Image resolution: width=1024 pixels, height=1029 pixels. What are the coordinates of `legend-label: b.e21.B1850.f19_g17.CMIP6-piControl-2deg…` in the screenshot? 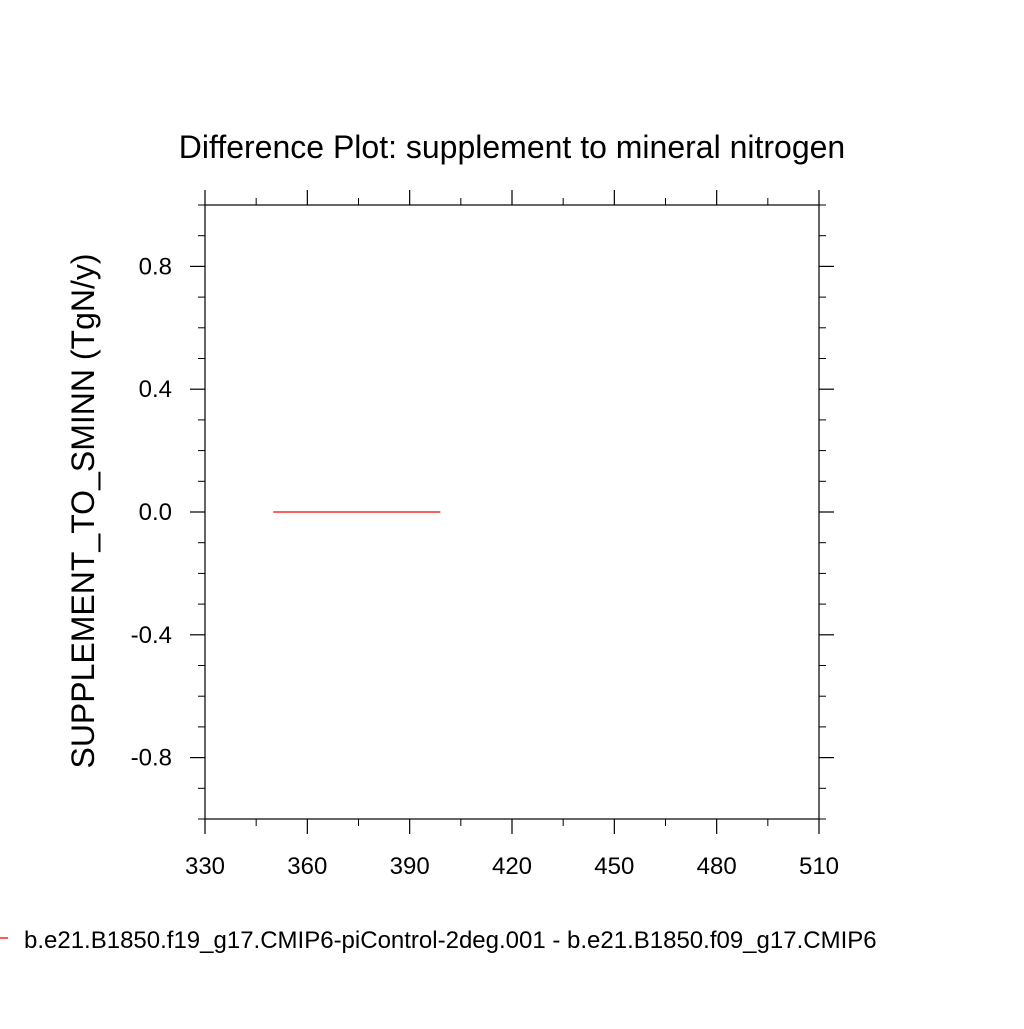 It's located at (450, 940).